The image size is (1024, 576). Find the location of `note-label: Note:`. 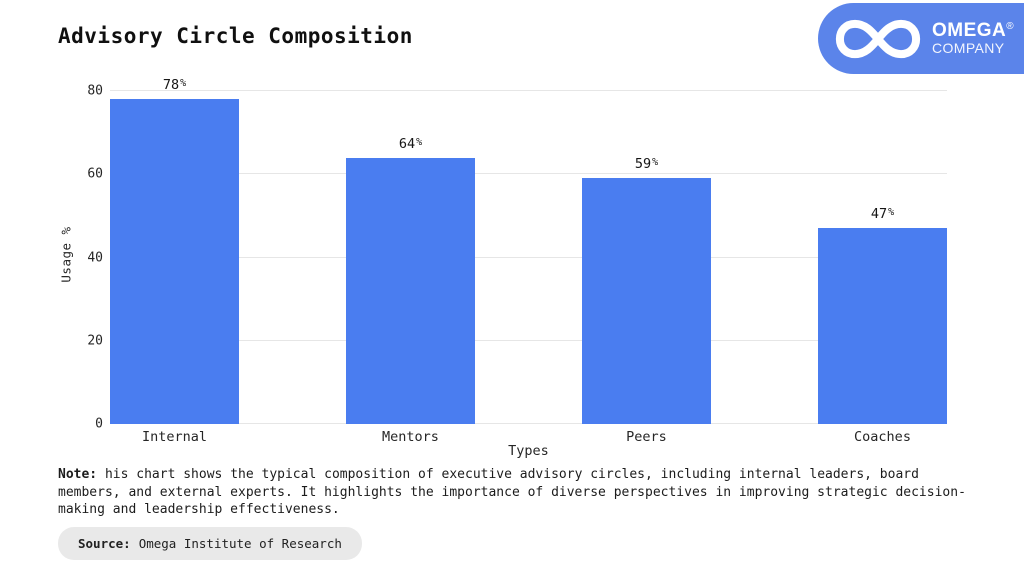

note-label: Note: is located at coordinates (78, 474).